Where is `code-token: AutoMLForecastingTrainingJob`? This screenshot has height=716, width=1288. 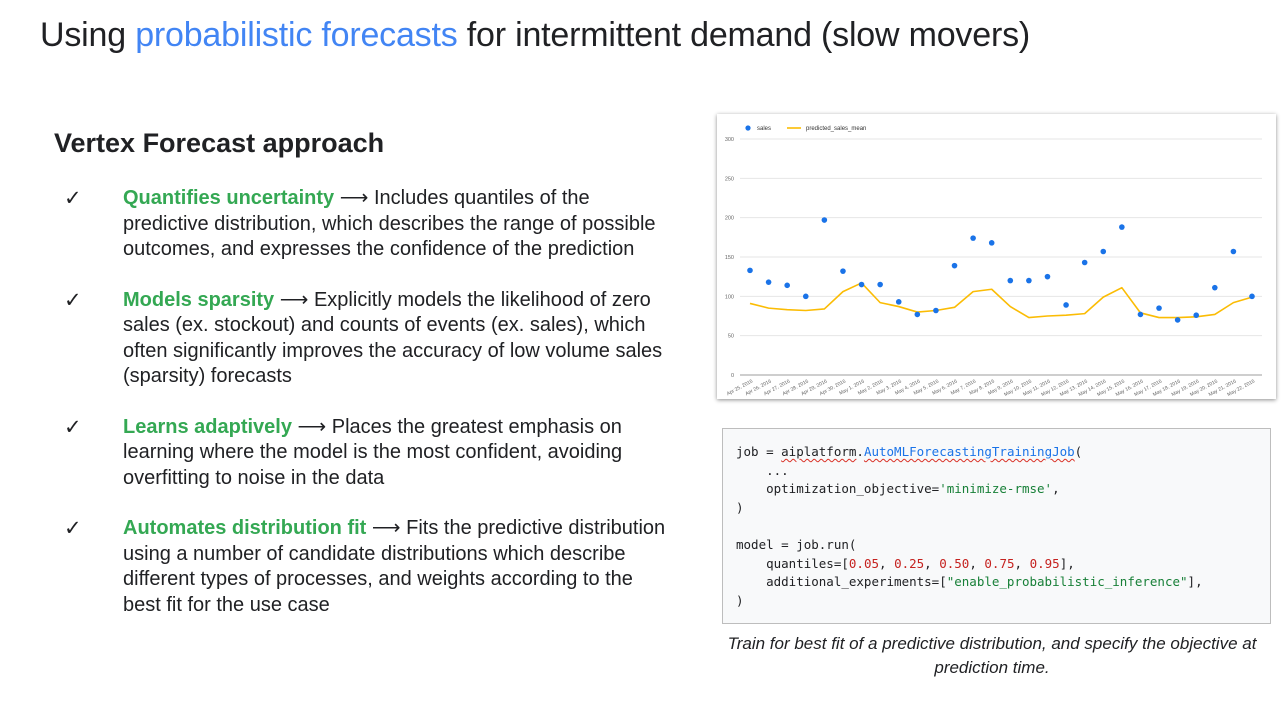
code-token: AutoMLForecastingTrainingJob is located at coordinates (969, 451).